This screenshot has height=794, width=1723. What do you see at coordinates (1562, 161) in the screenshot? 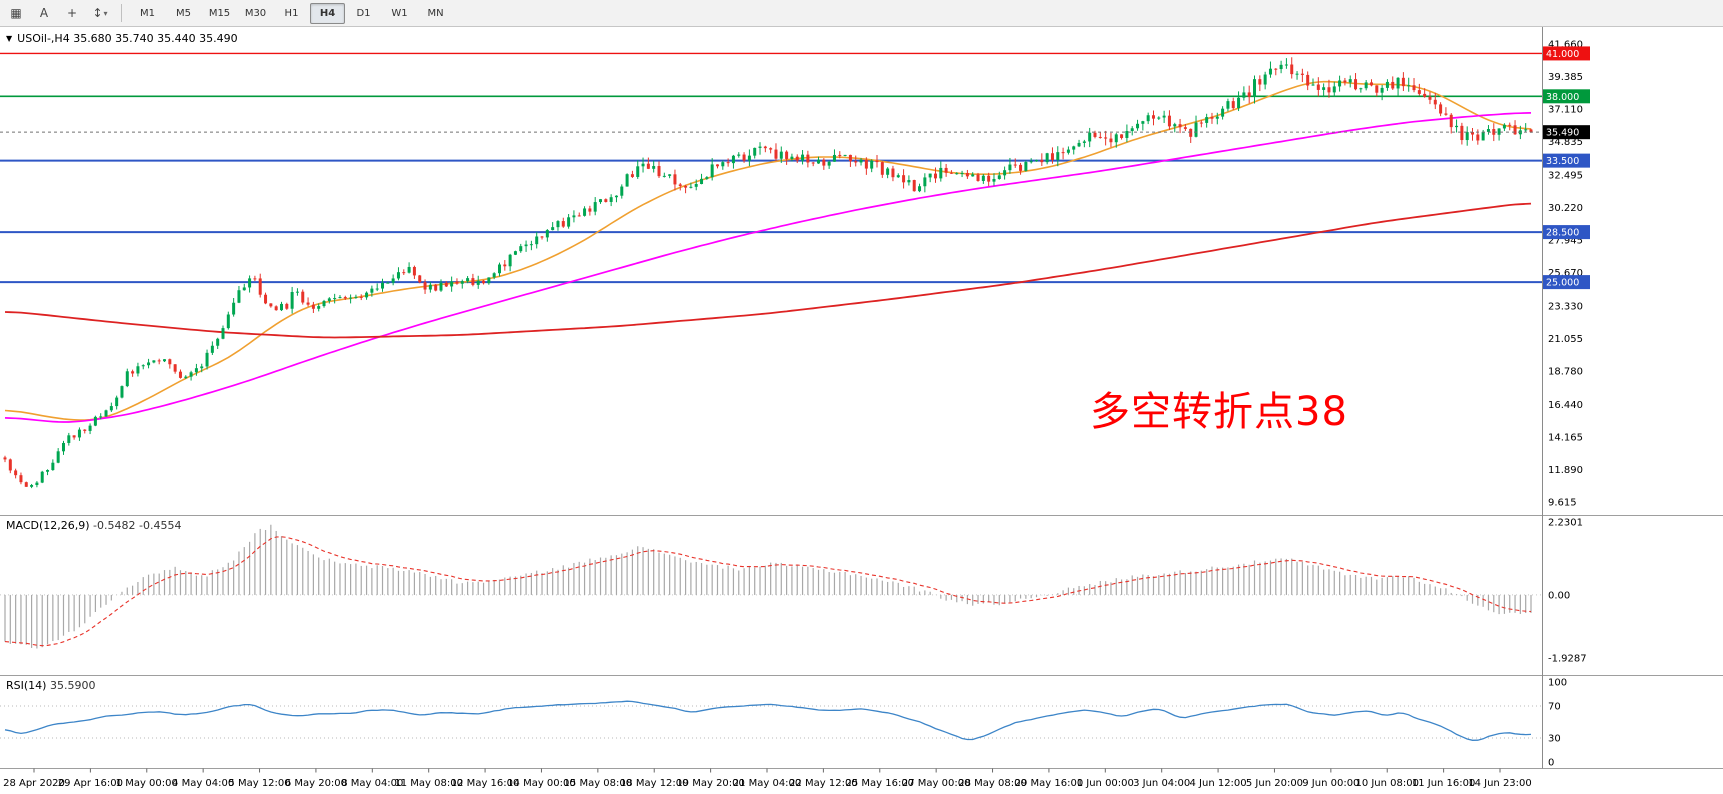
I see `svg-text: 33.500` at bounding box center [1562, 161].